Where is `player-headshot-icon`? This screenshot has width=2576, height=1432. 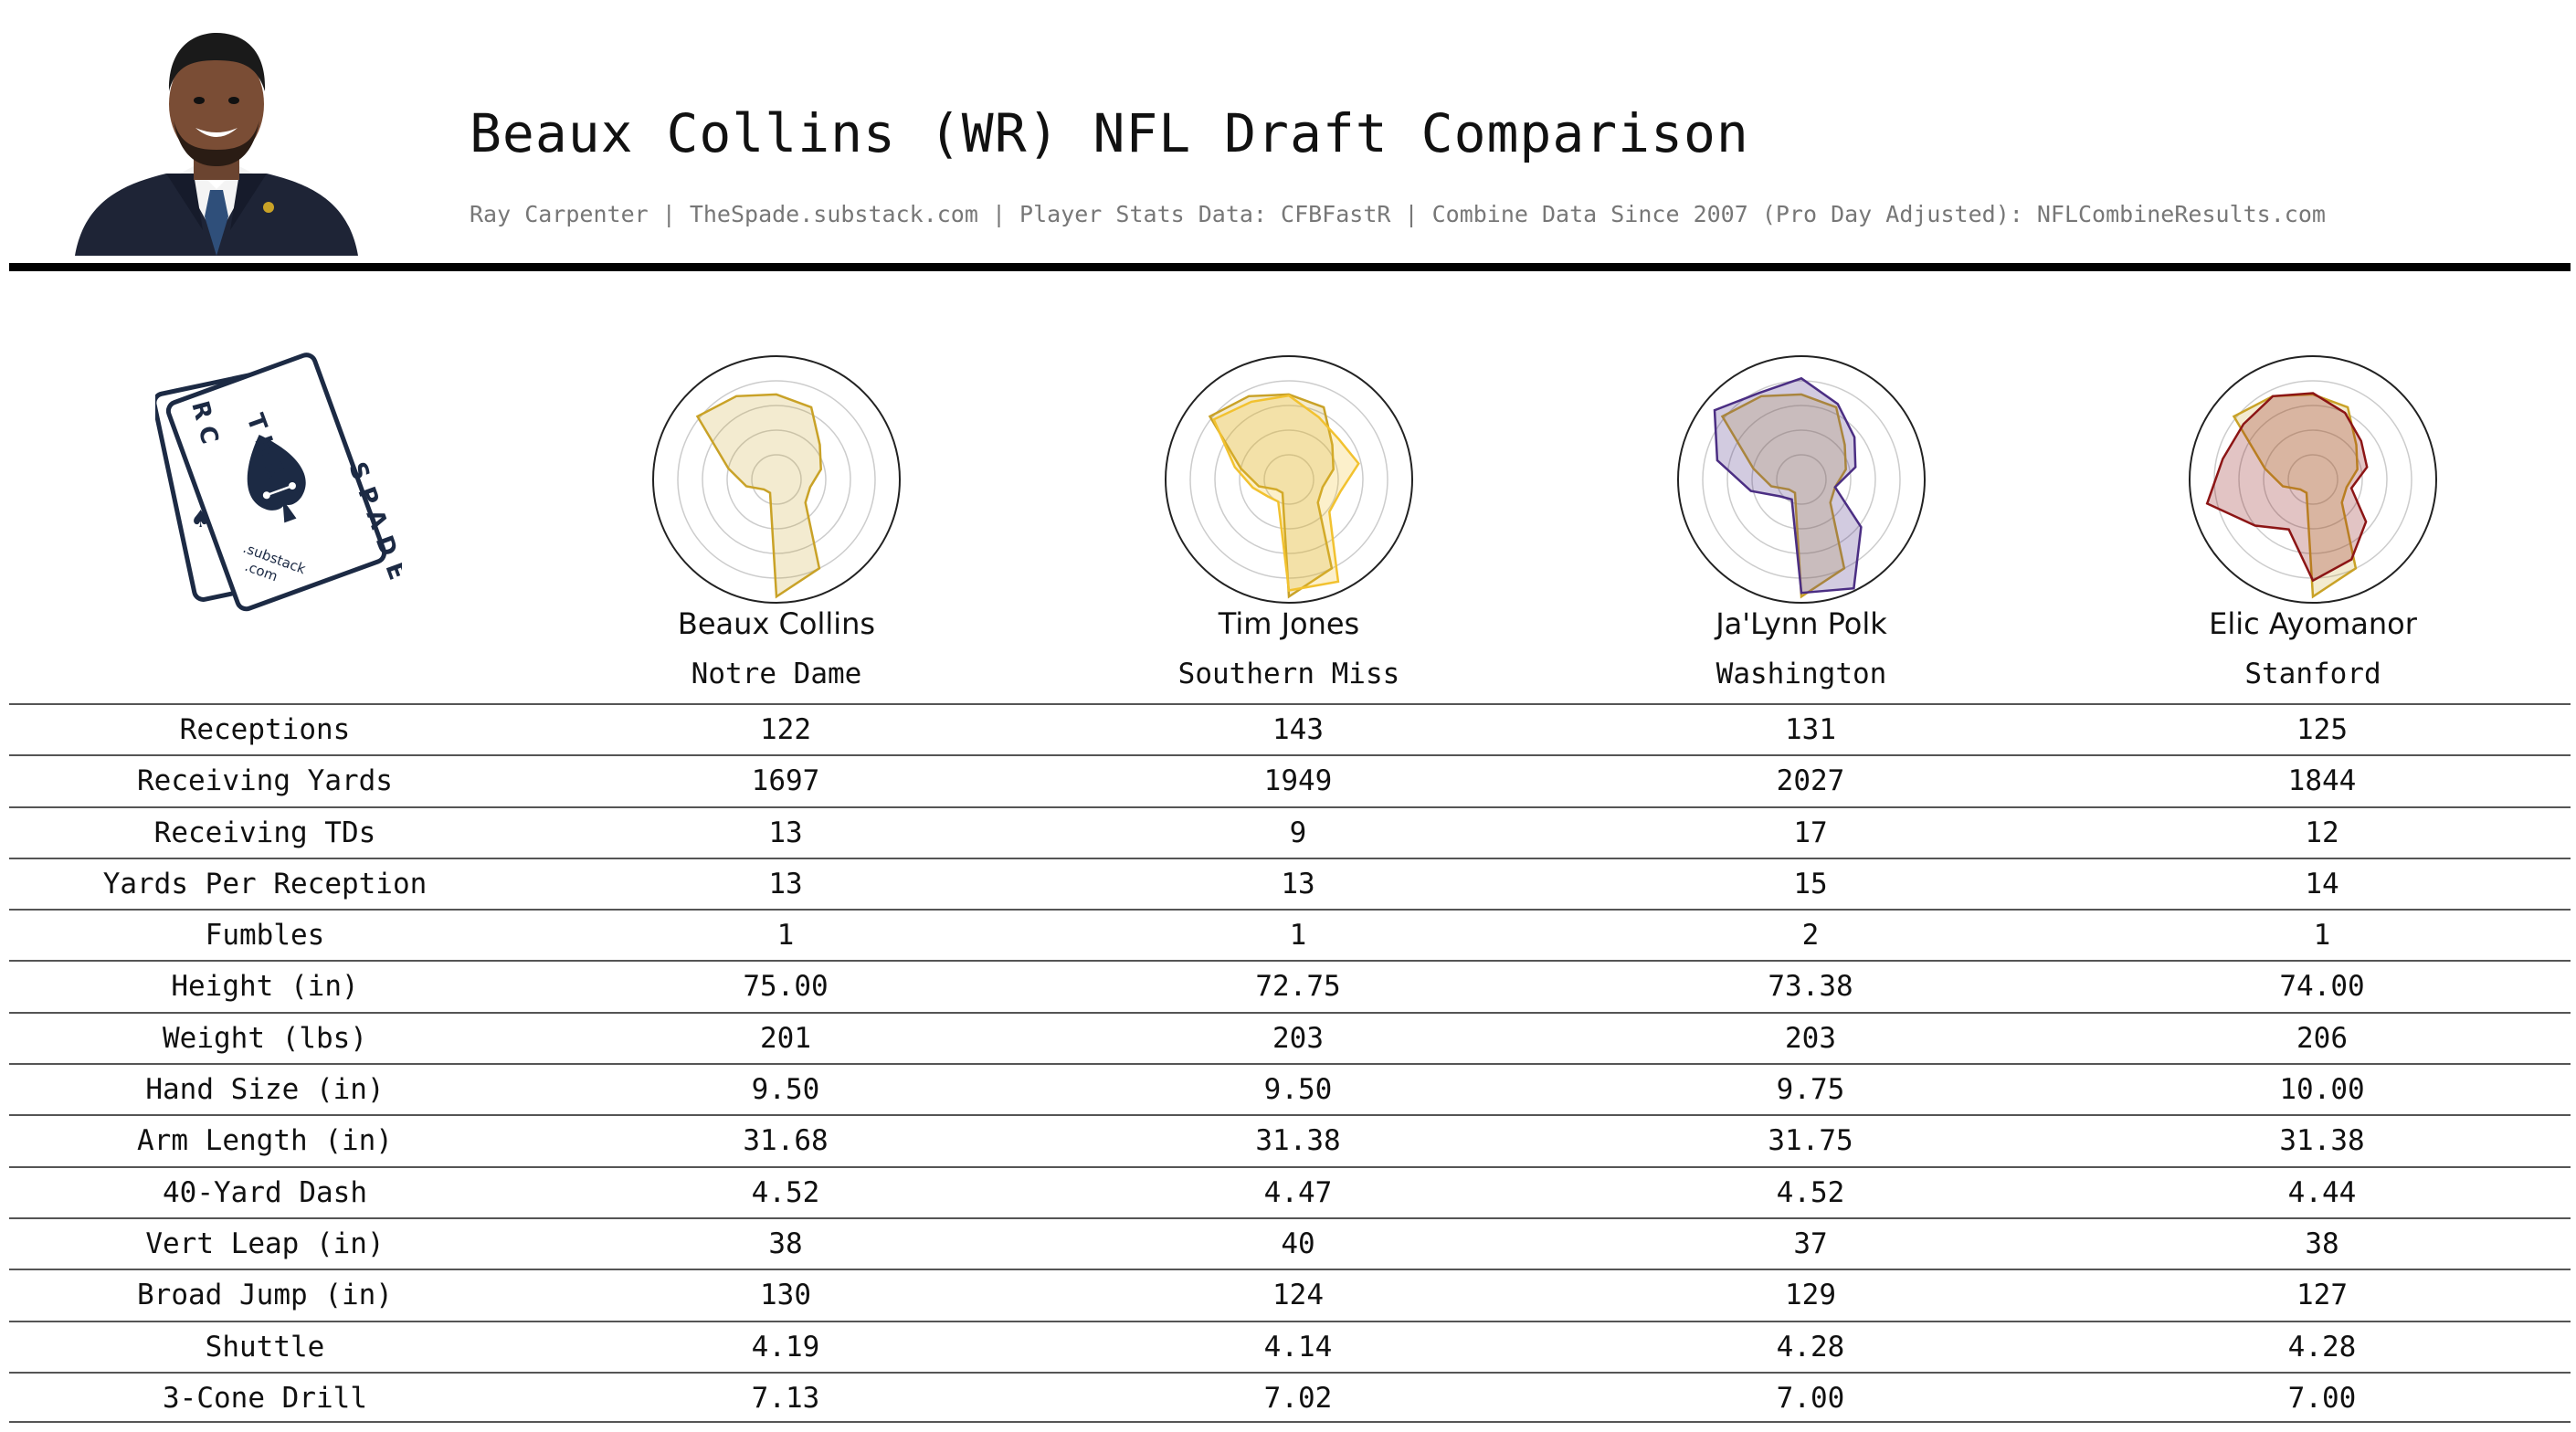
player-headshot-icon is located at coordinates (216, 144).